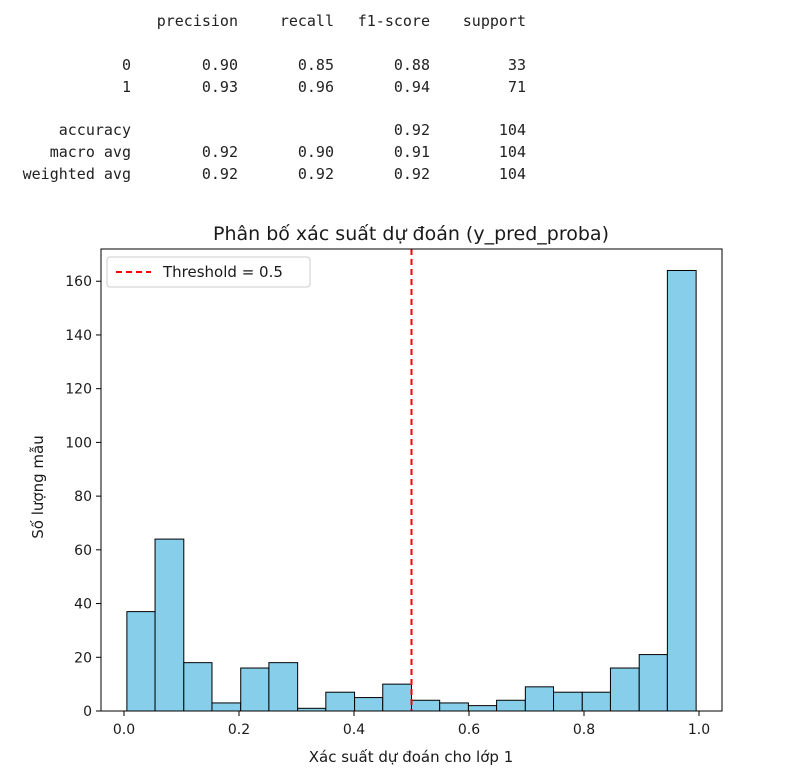  Describe the element at coordinates (124, 730) in the screenshot. I see `x-tick-label: 0.0` at that location.